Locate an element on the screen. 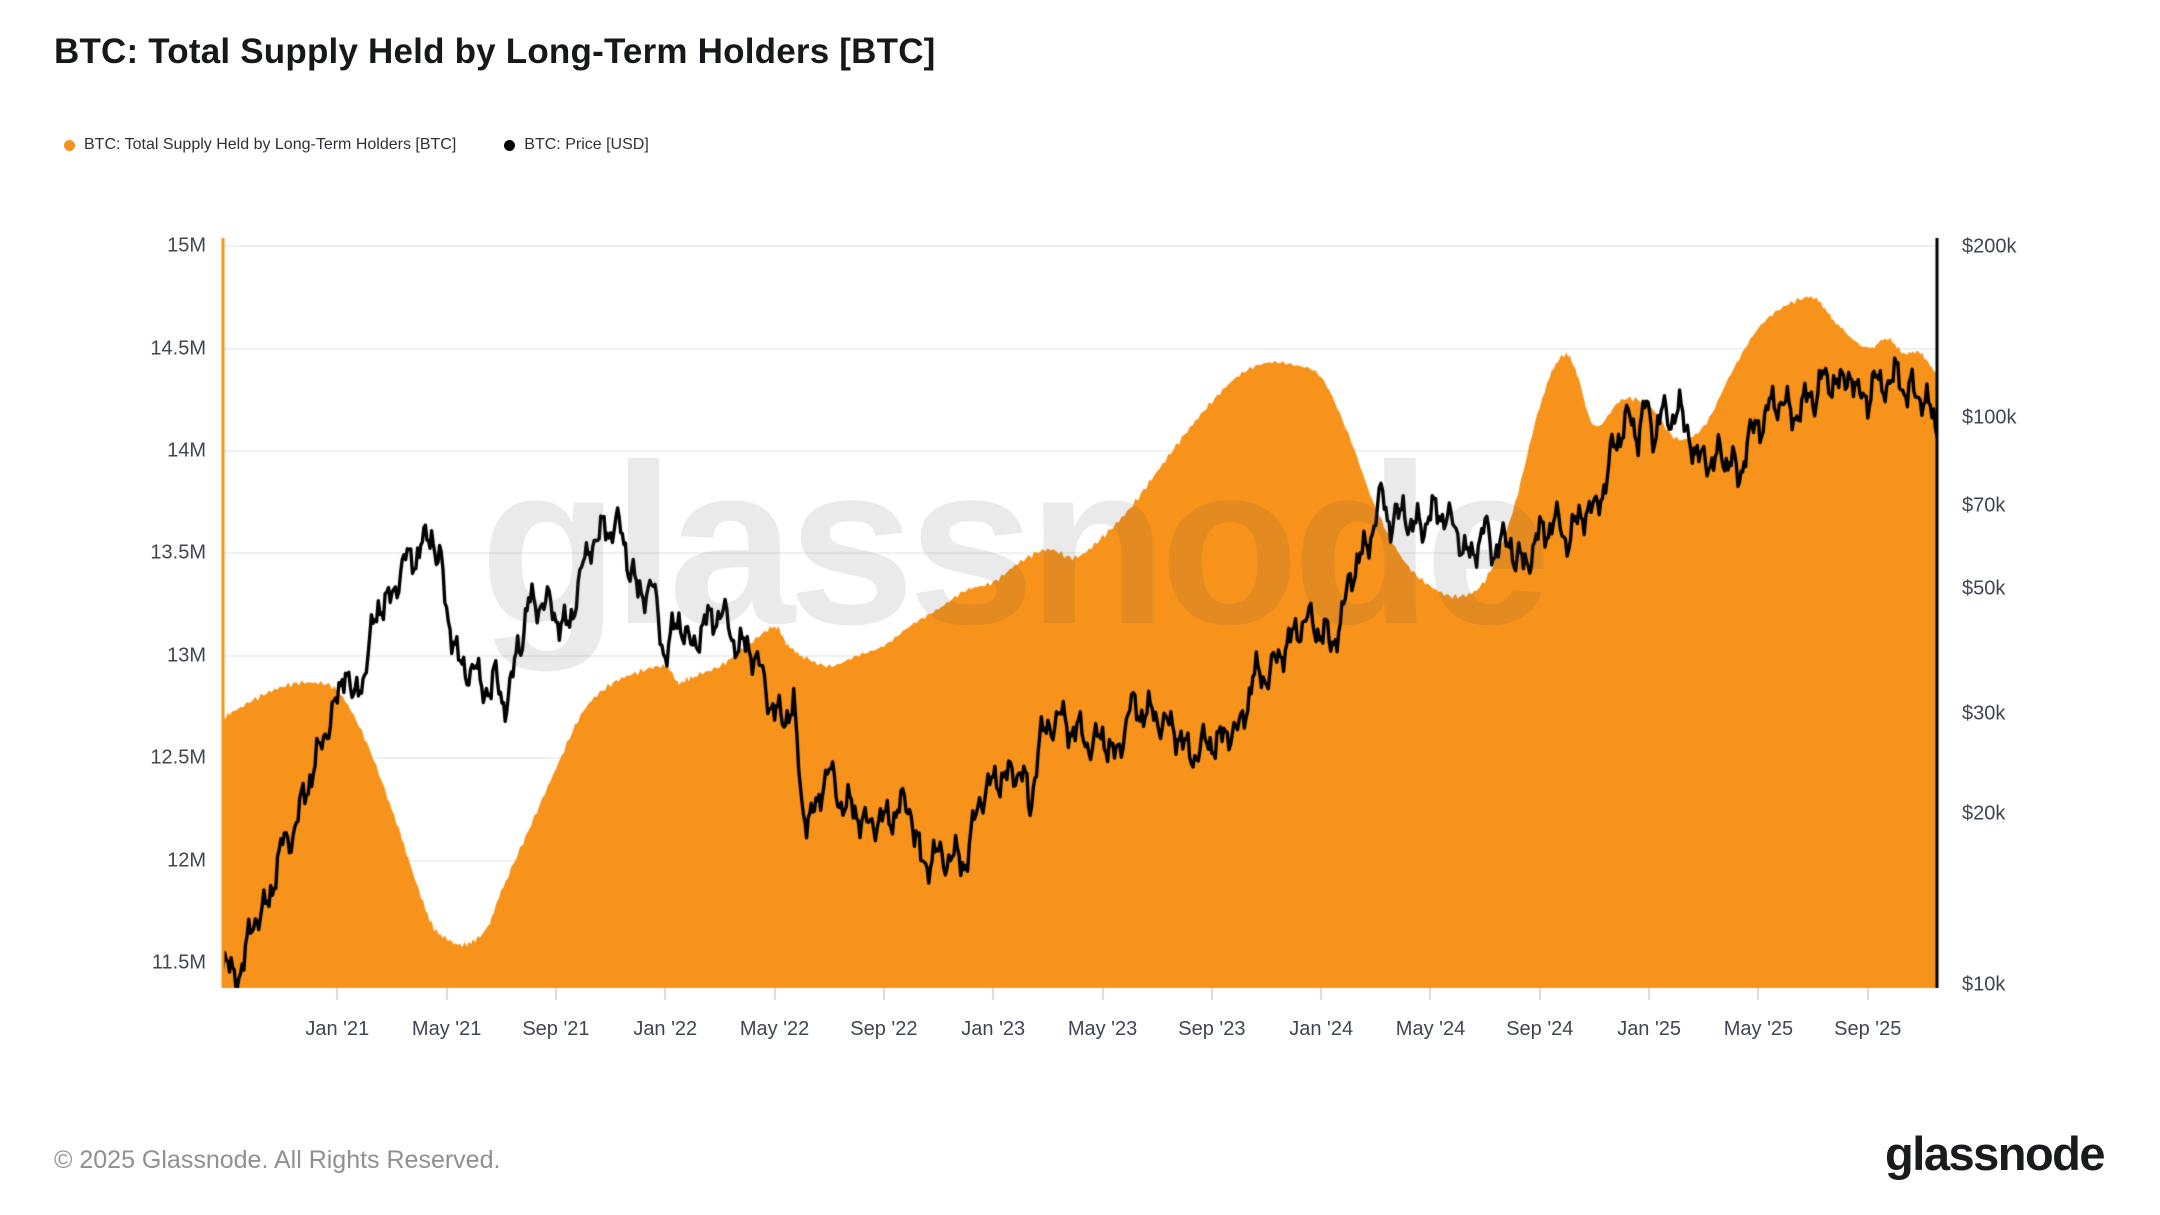 This screenshot has height=1215, width=2160. y-right-tick-label: $70k is located at coordinates (1984, 505).